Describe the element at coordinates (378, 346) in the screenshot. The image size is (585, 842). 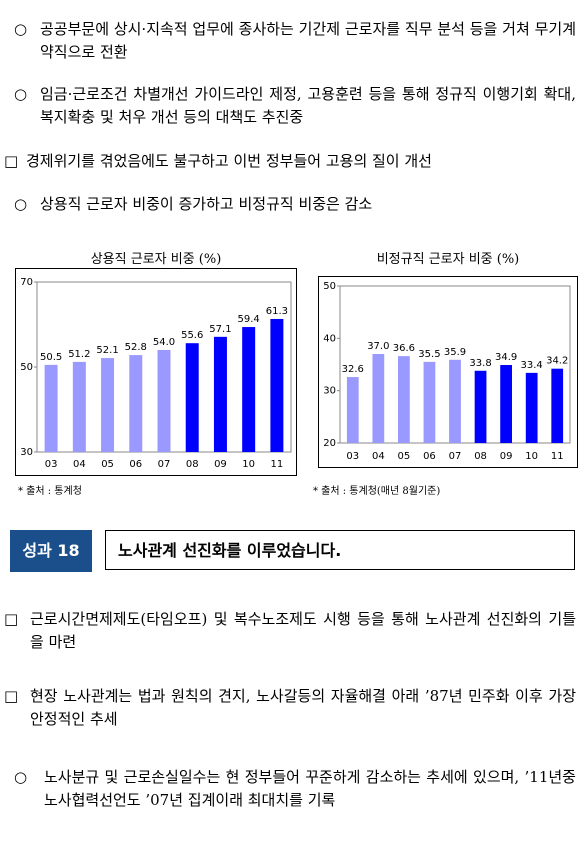
I see `value-label: 37.0` at that location.